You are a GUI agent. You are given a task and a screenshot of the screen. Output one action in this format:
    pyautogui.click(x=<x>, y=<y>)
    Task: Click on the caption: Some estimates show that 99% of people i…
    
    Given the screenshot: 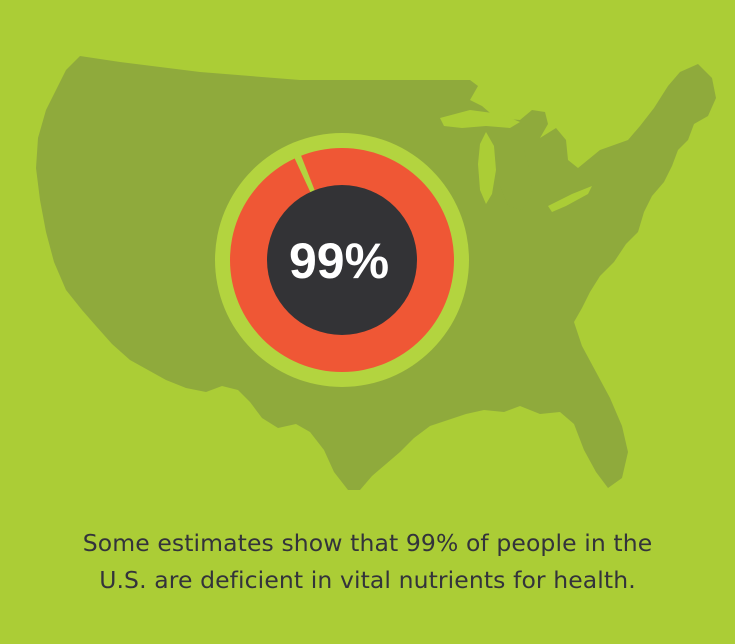 What is the action you would take?
    pyautogui.click(x=367, y=562)
    